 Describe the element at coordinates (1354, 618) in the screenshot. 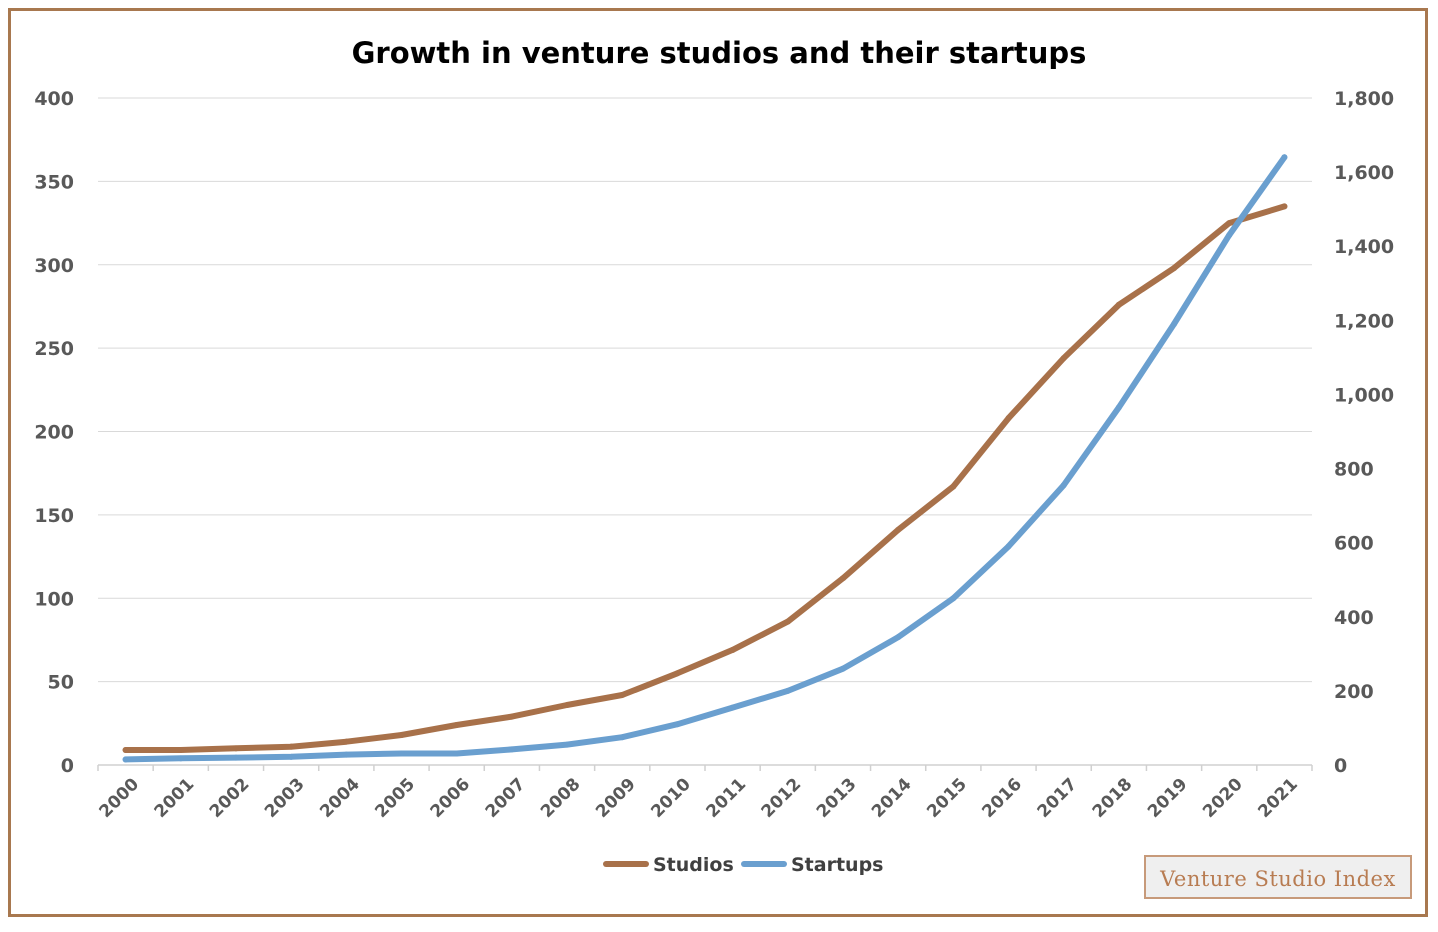

I see `y-right-tick-label: 400` at that location.